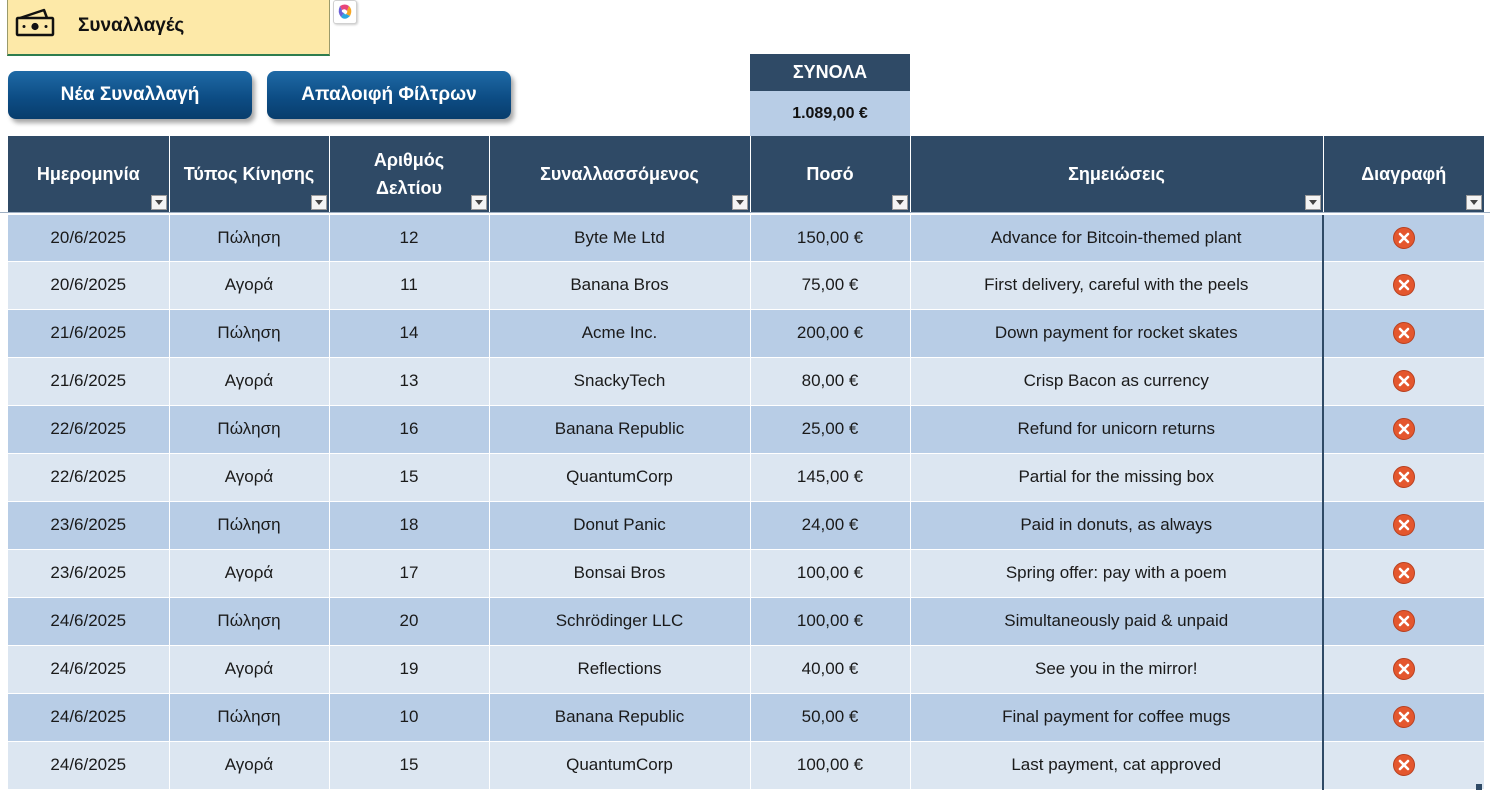 This screenshot has width=1490, height=798. I want to click on cell-amount: 40,00 €, so click(830, 669).